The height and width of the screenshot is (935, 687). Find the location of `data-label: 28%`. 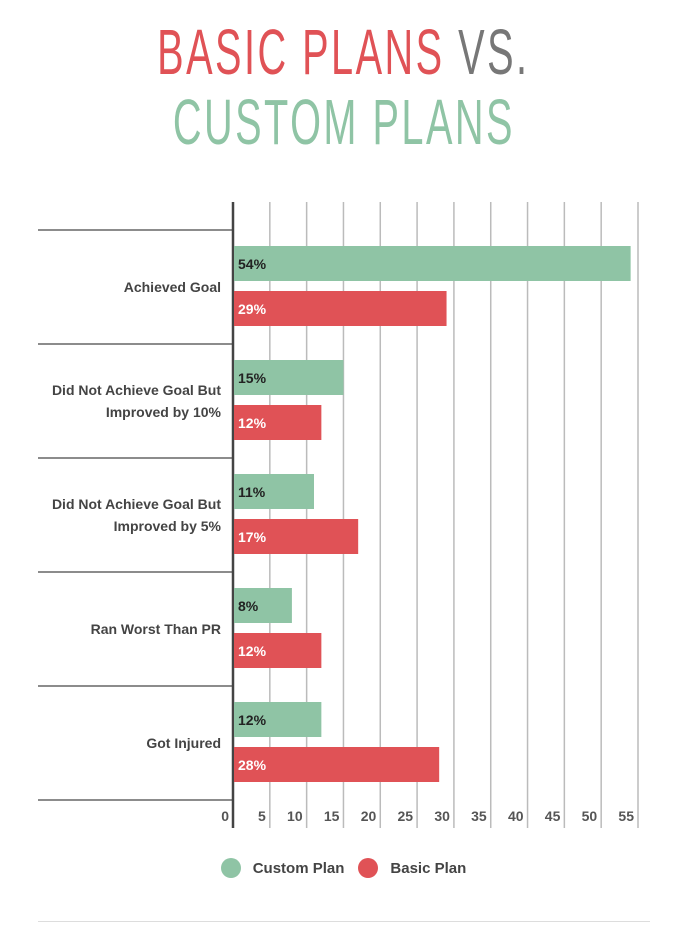

data-label: 28% is located at coordinates (252, 765).